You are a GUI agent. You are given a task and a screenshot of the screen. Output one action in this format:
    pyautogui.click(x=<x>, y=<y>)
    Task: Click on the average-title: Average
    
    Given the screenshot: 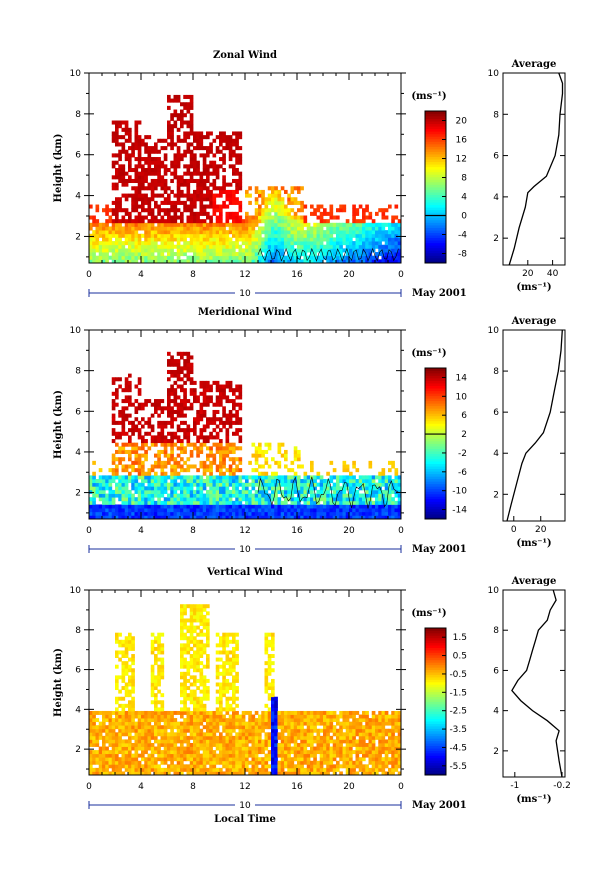 What is the action you would take?
    pyautogui.click(x=534, y=321)
    